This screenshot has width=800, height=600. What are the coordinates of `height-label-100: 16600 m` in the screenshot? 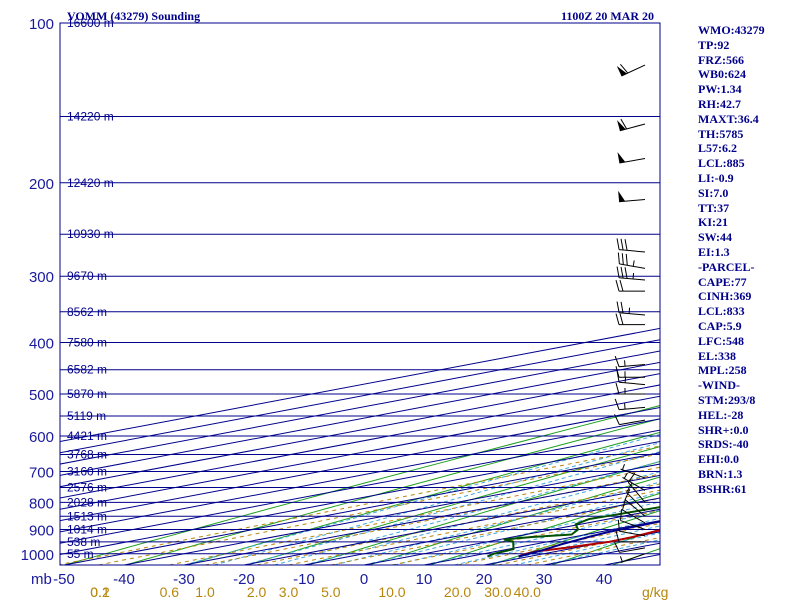 It's located at (90, 23).